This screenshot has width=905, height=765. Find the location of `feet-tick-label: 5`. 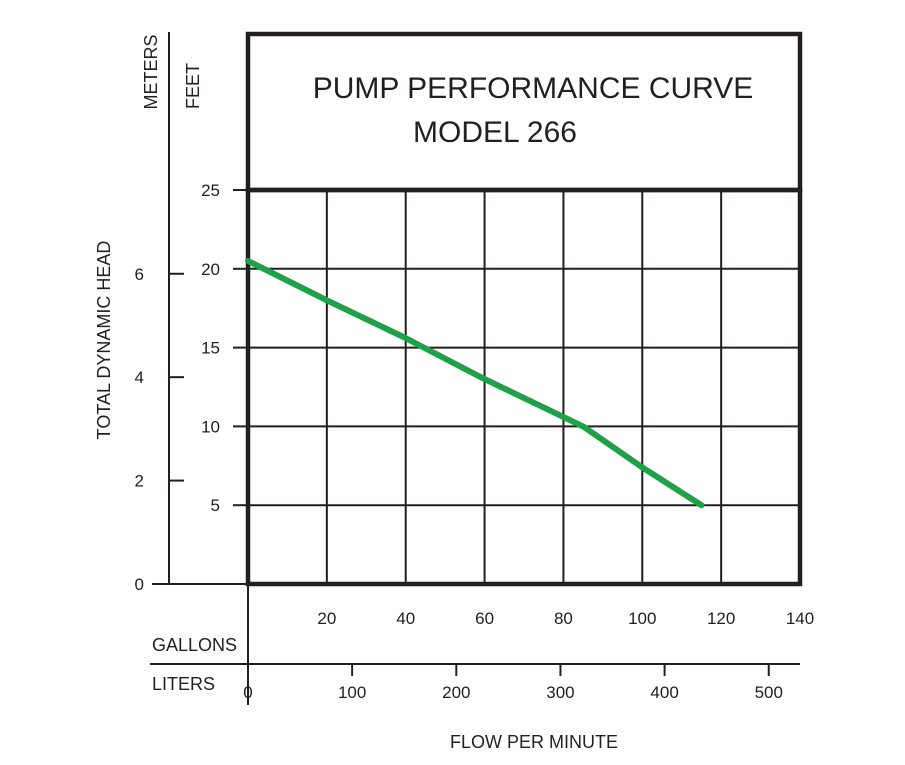

feet-tick-label: 5 is located at coordinates (215, 505).